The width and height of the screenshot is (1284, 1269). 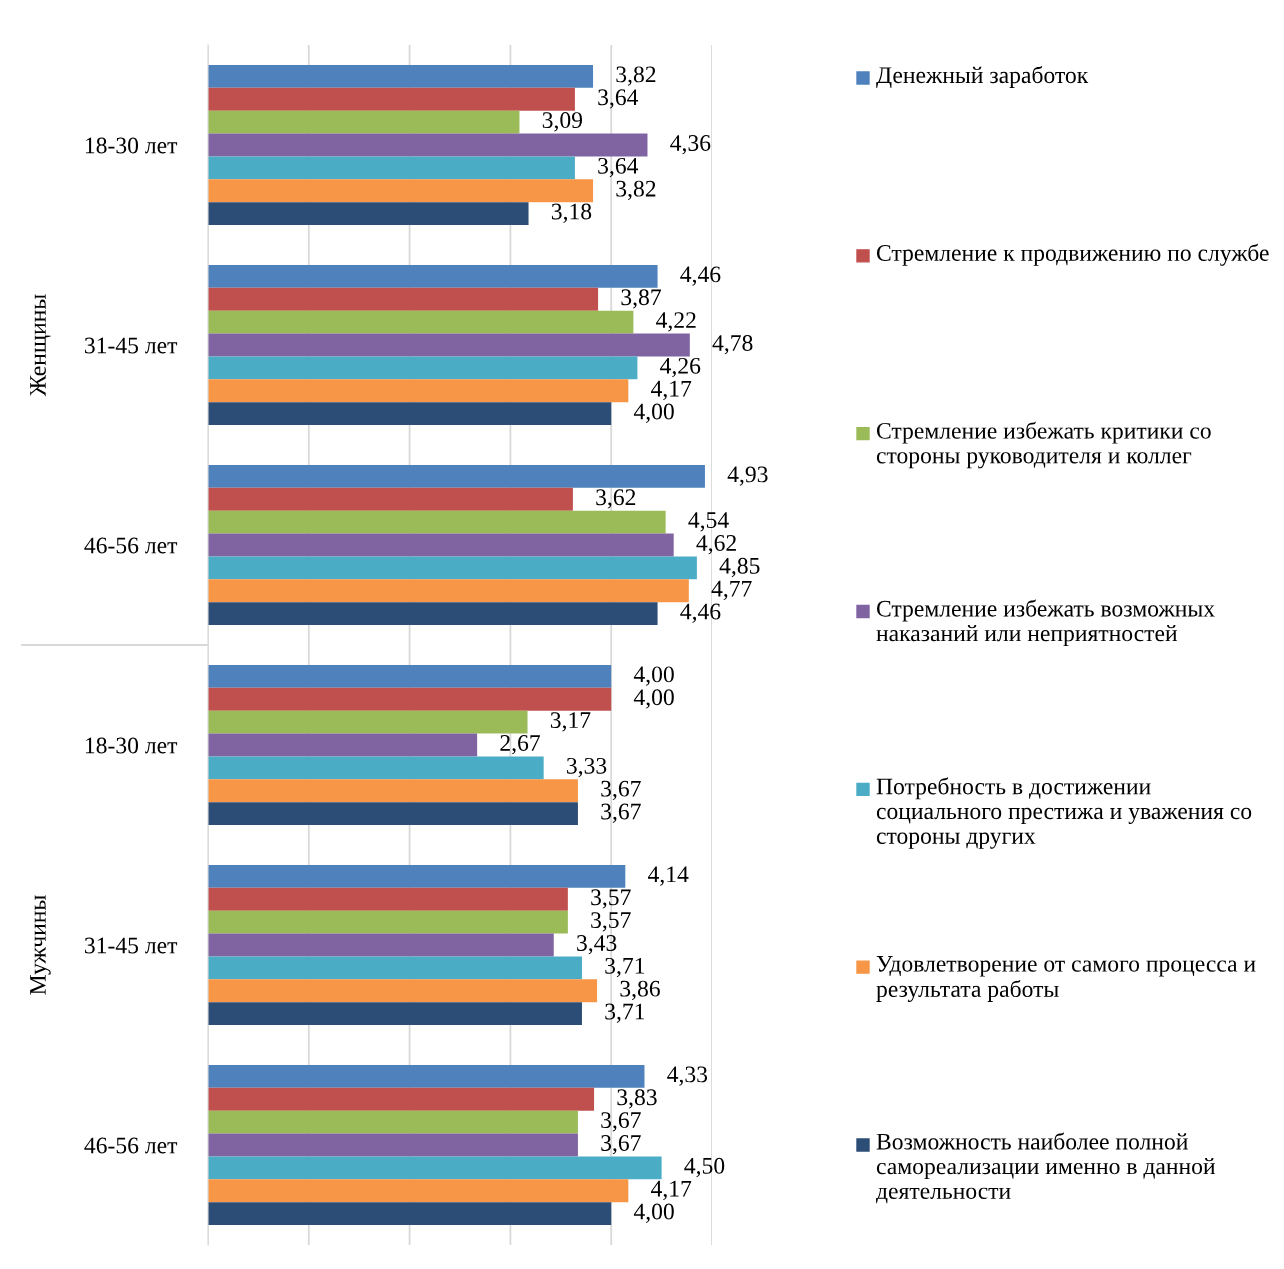 I want to click on data-label: 3,86, so click(x=640, y=990).